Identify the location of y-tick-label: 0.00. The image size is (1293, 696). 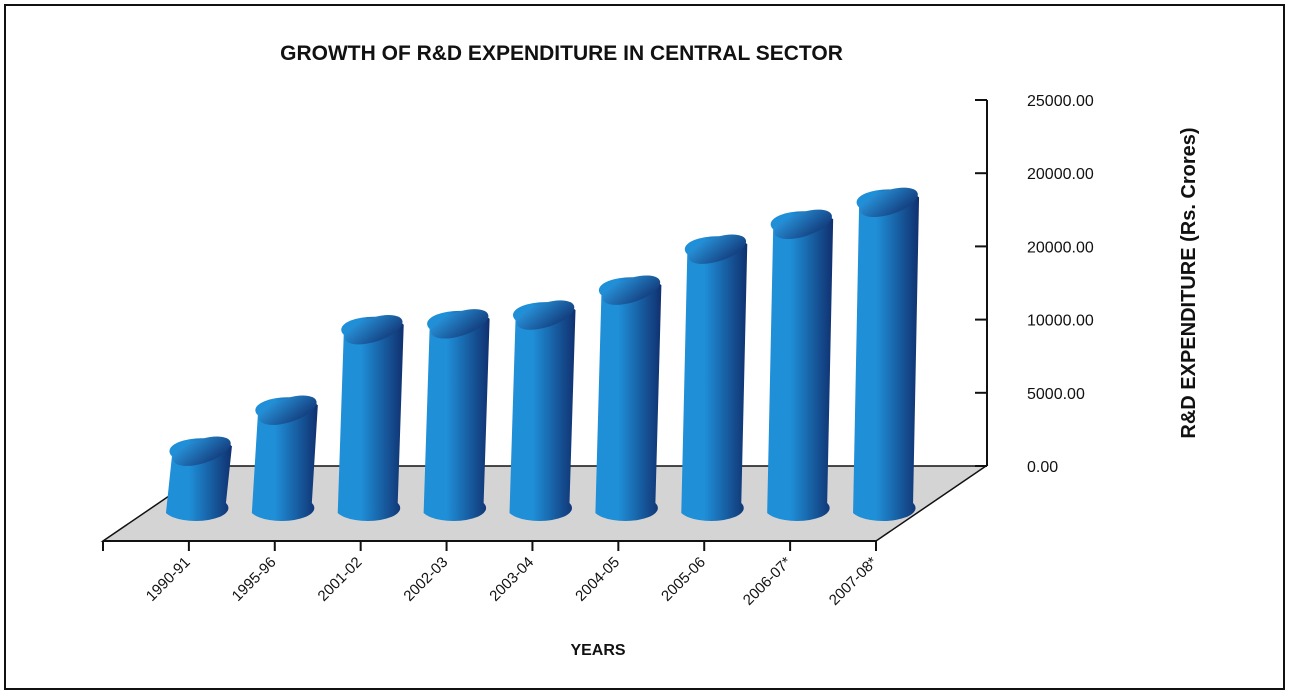
(1042, 467).